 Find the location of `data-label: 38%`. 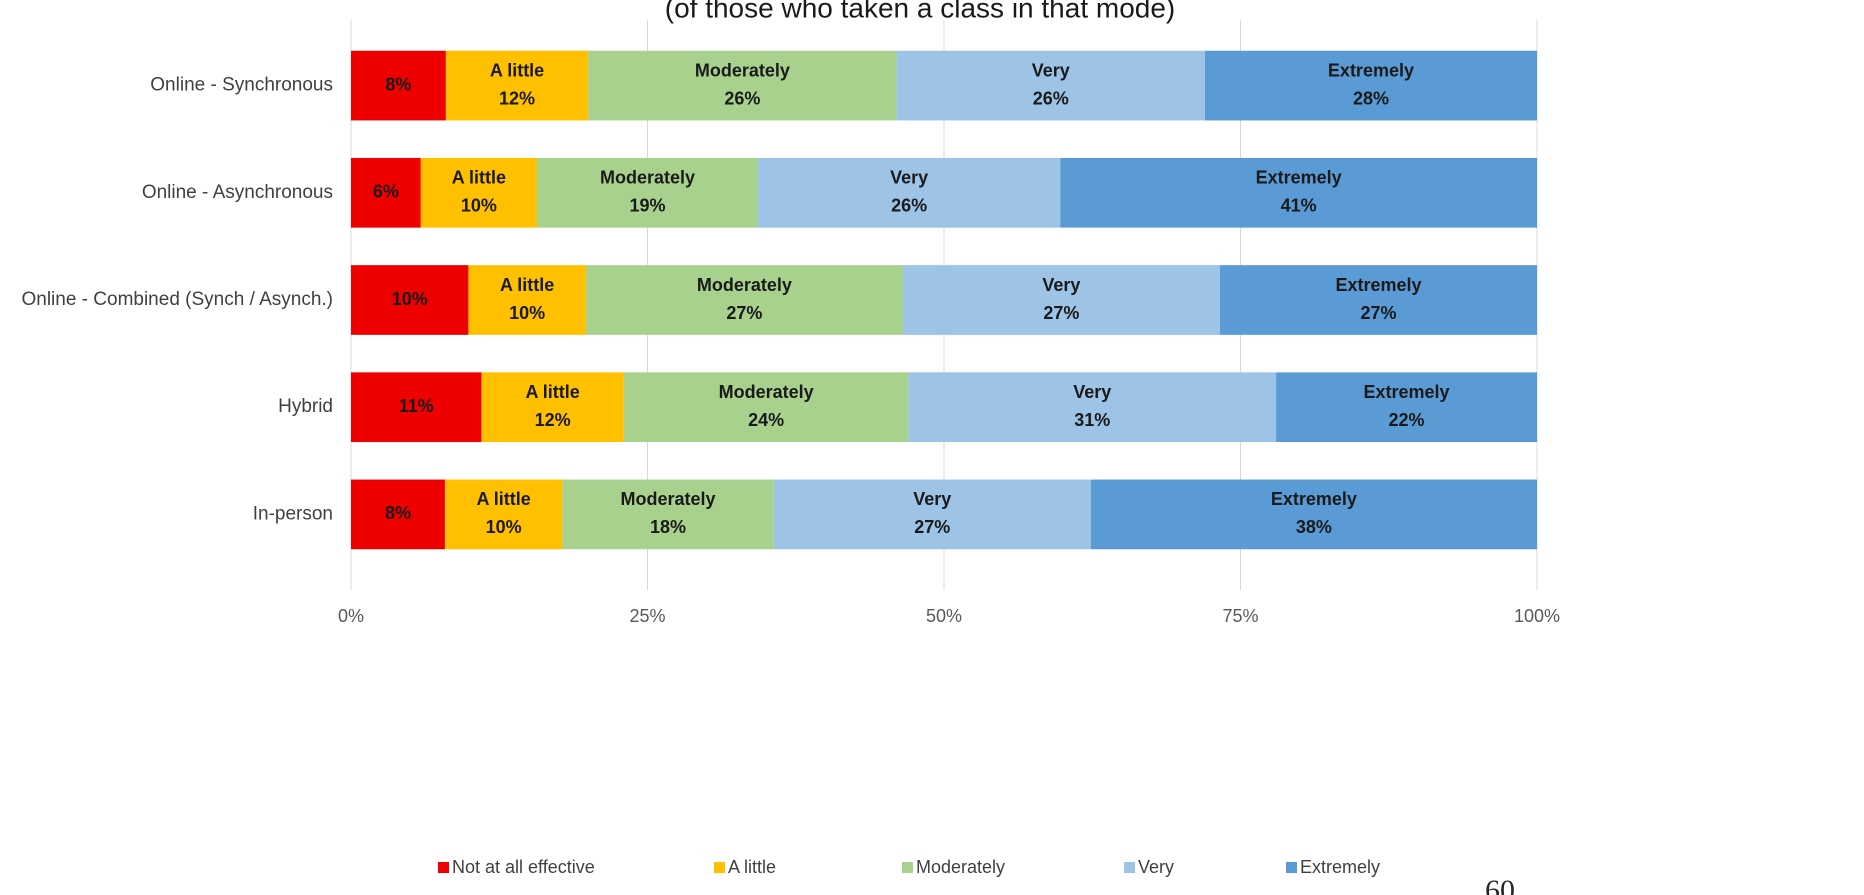

data-label: 38% is located at coordinates (1314, 527).